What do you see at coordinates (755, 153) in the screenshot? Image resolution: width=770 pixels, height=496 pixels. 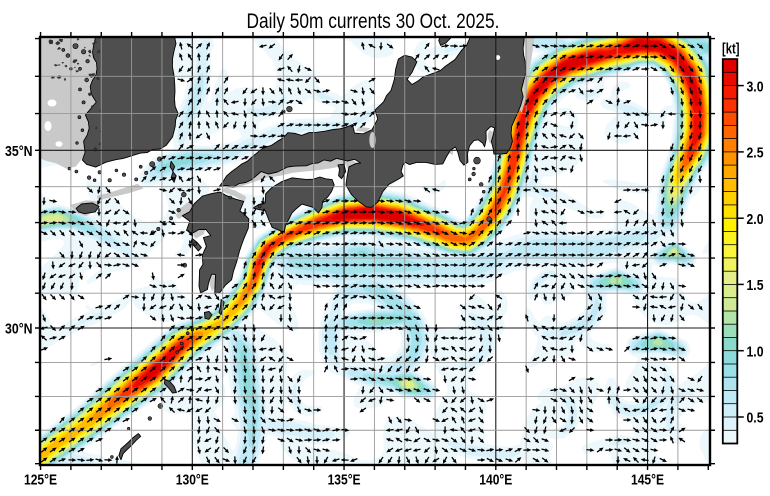 I see `svg-text: 2.5` at bounding box center [755, 153].